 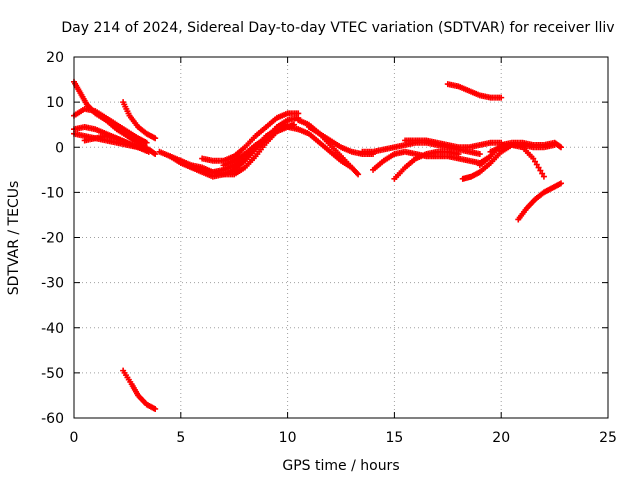 What do you see at coordinates (394, 438) in the screenshot?
I see `x-tick-label: 15` at bounding box center [394, 438].